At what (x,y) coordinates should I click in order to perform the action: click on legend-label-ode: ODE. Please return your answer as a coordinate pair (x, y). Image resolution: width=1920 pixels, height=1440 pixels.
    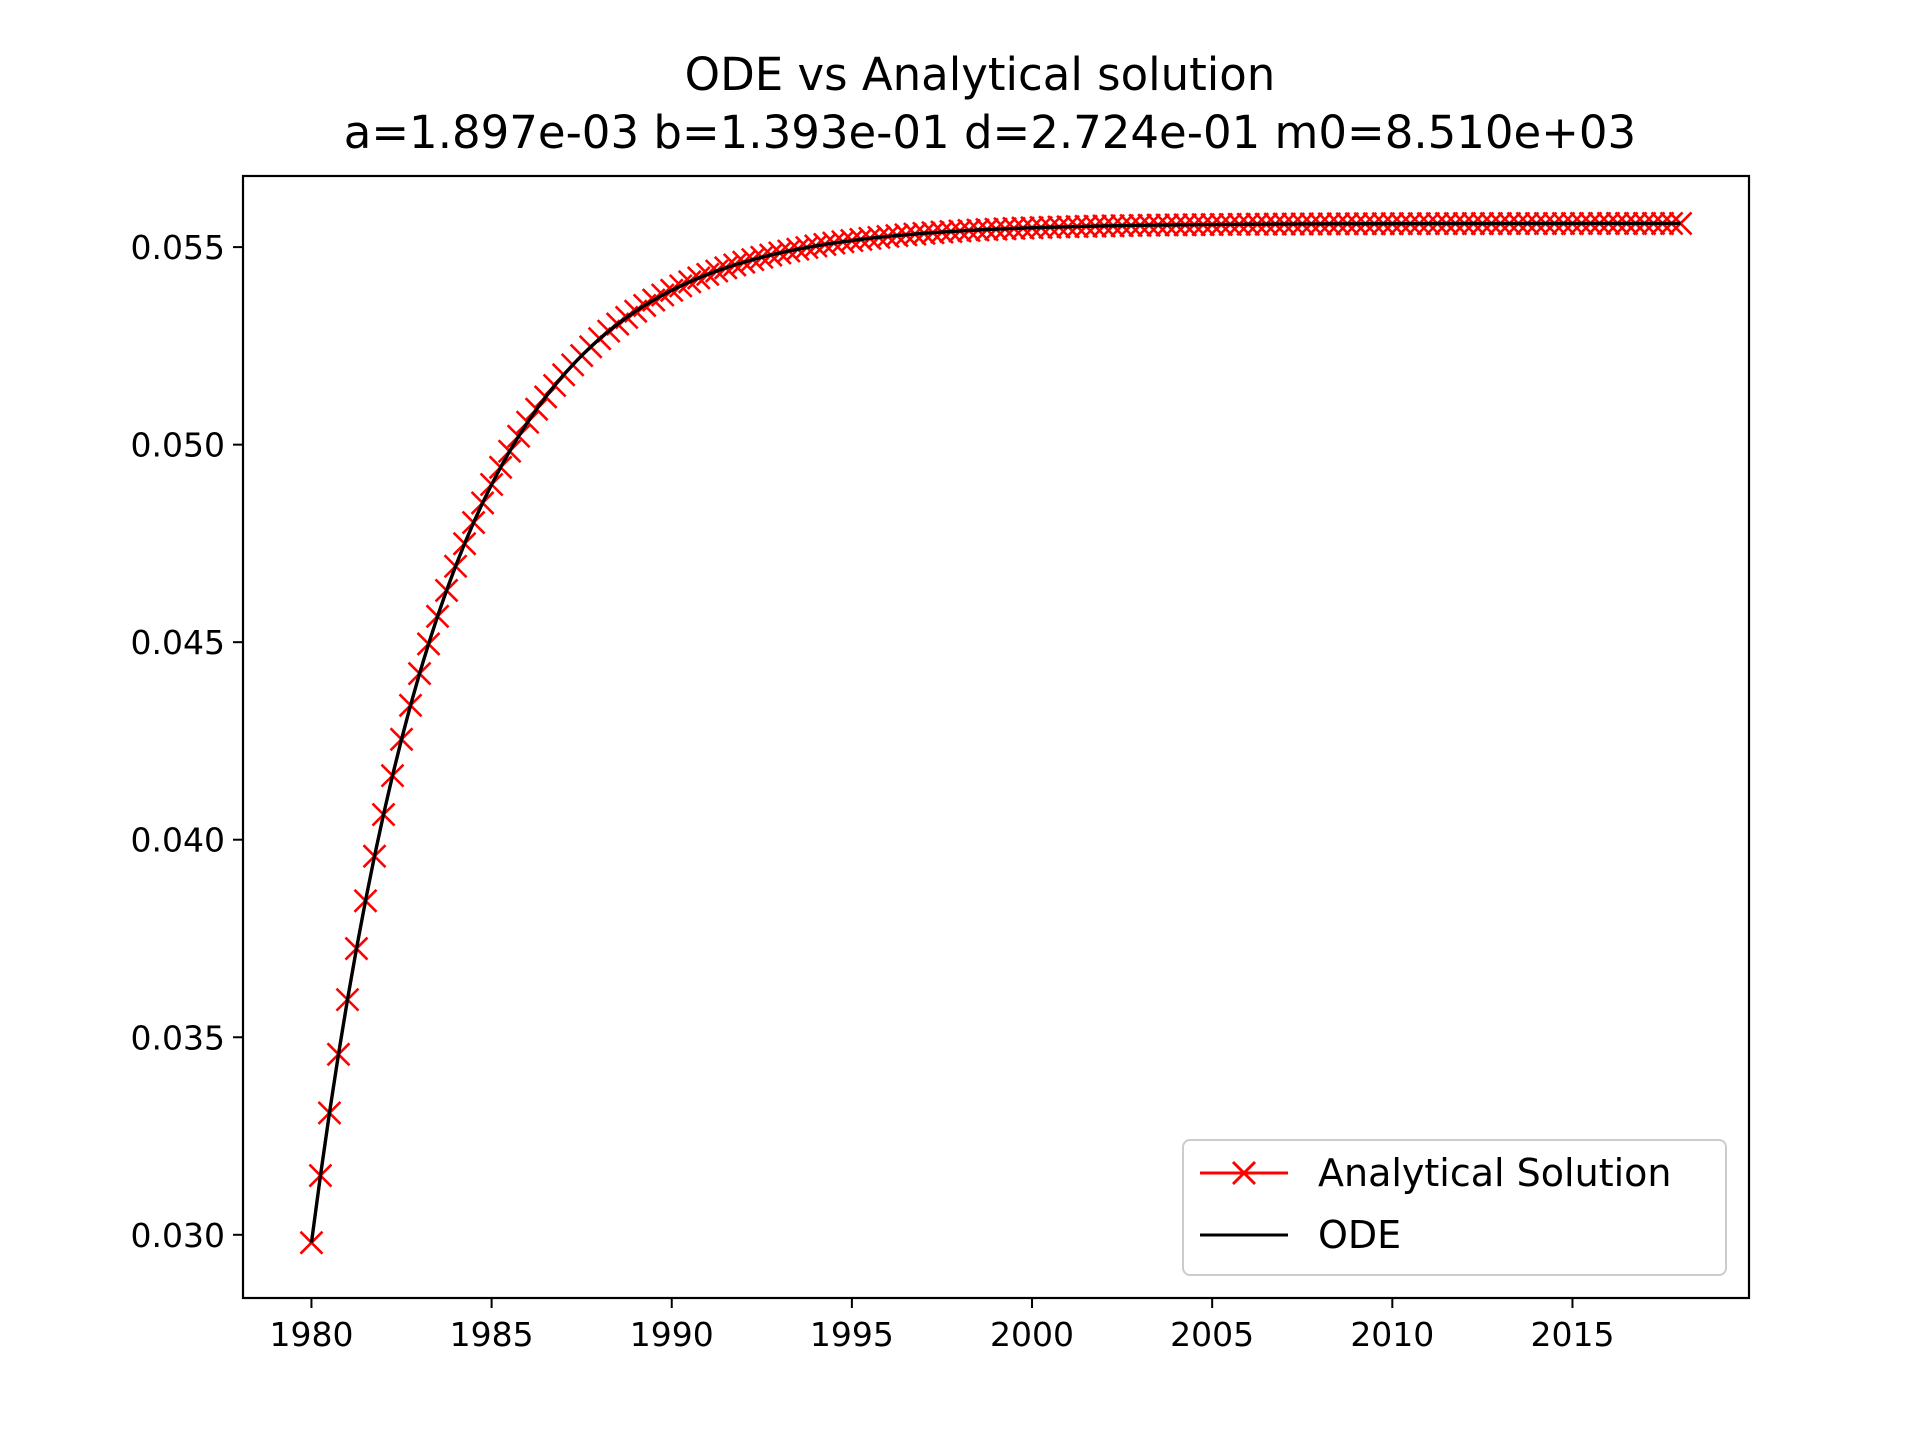
    Looking at the image, I should click on (1359, 1235).